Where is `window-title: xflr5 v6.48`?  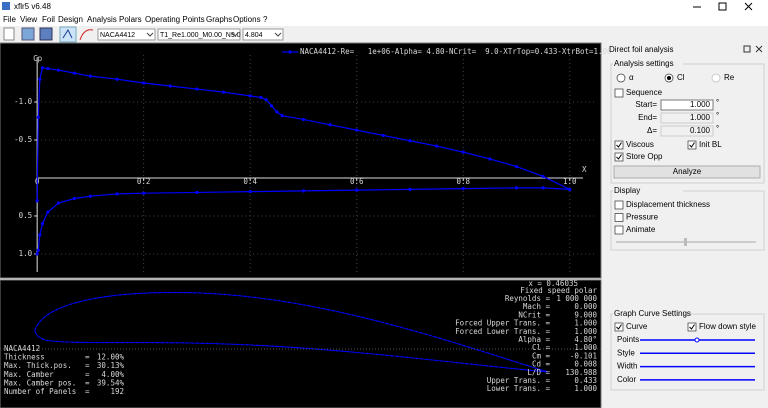
window-title: xflr5 v6.48 is located at coordinates (32, 6).